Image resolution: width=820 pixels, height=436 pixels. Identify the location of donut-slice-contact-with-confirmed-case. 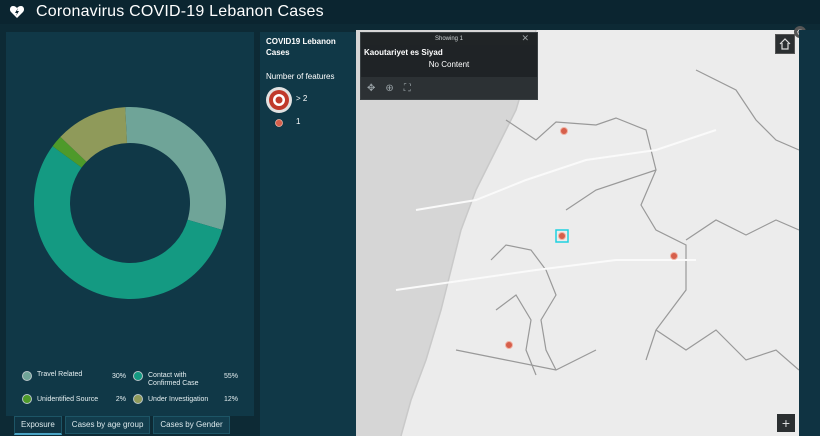
(128, 222).